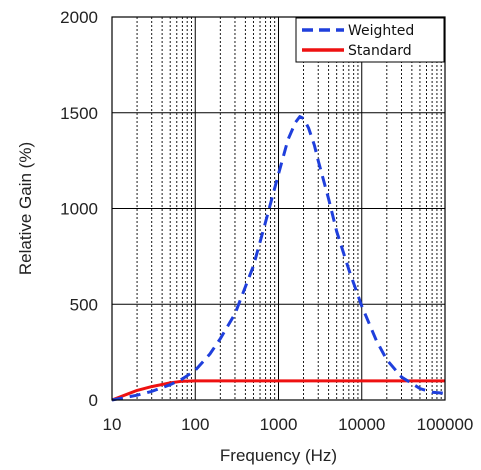 This screenshot has height=470, width=481. What do you see at coordinates (380, 51) in the screenshot?
I see `legend-label-standard: Standard` at bounding box center [380, 51].